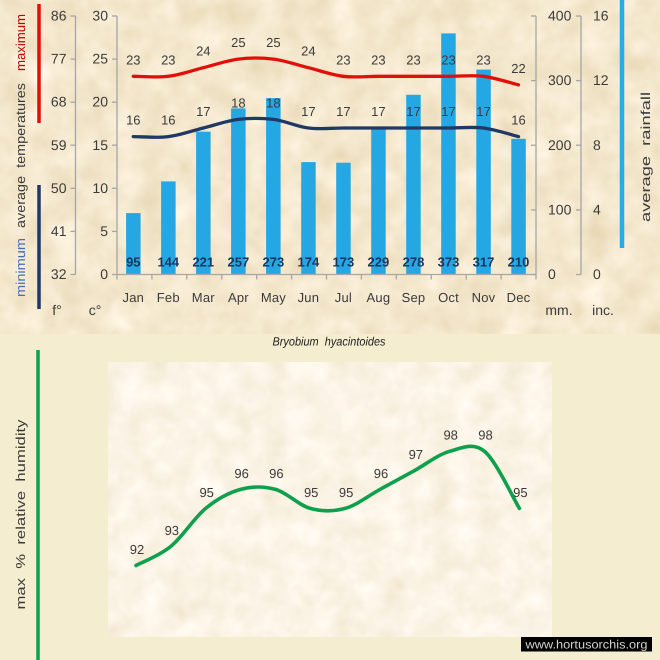  Describe the element at coordinates (59, 102) in the screenshot. I see `svg-text: 68` at that location.